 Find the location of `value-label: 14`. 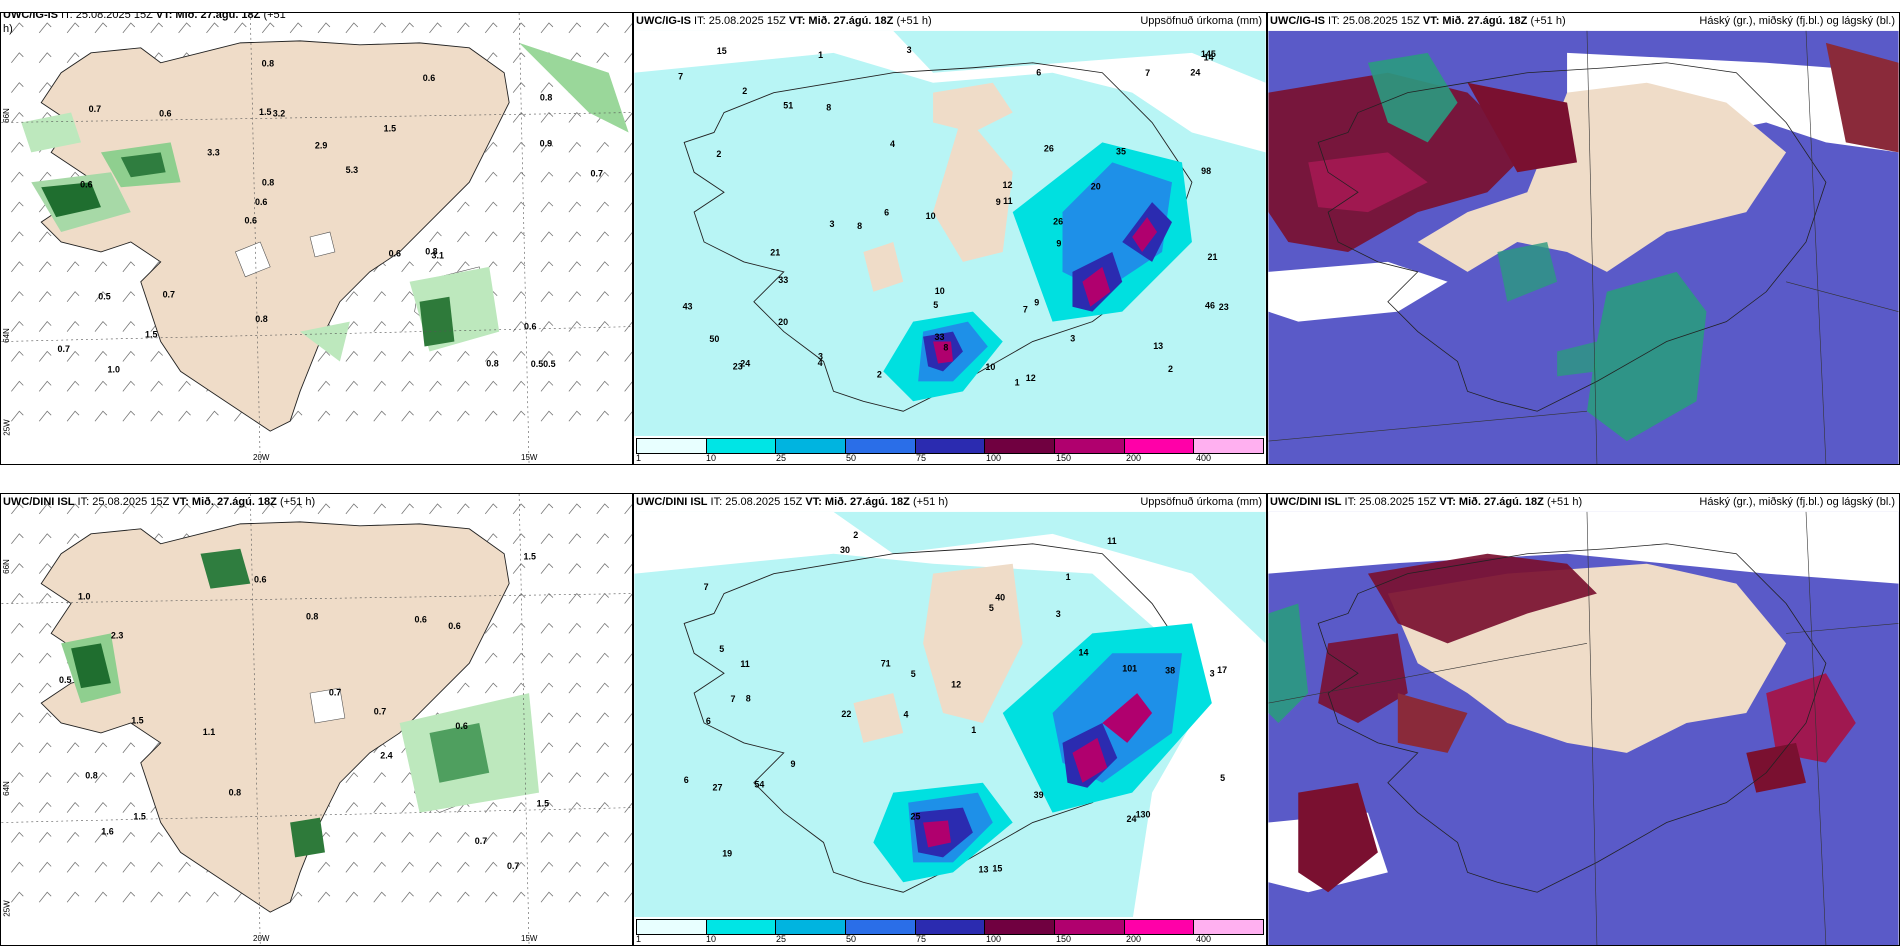

value-label: 14 is located at coordinates (1209, 58).